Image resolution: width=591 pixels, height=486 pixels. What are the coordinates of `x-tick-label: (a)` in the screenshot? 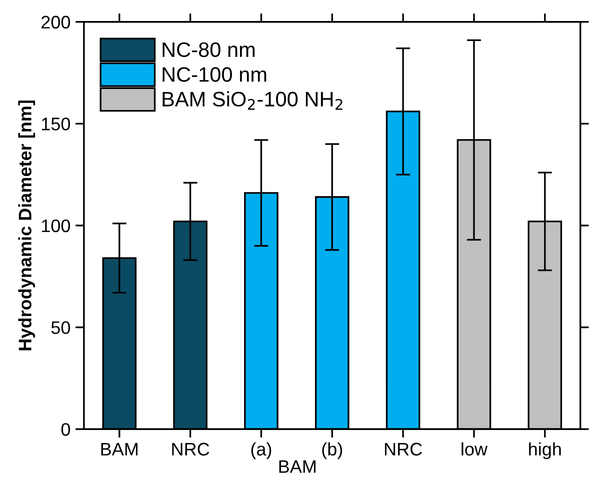 It's located at (261, 451).